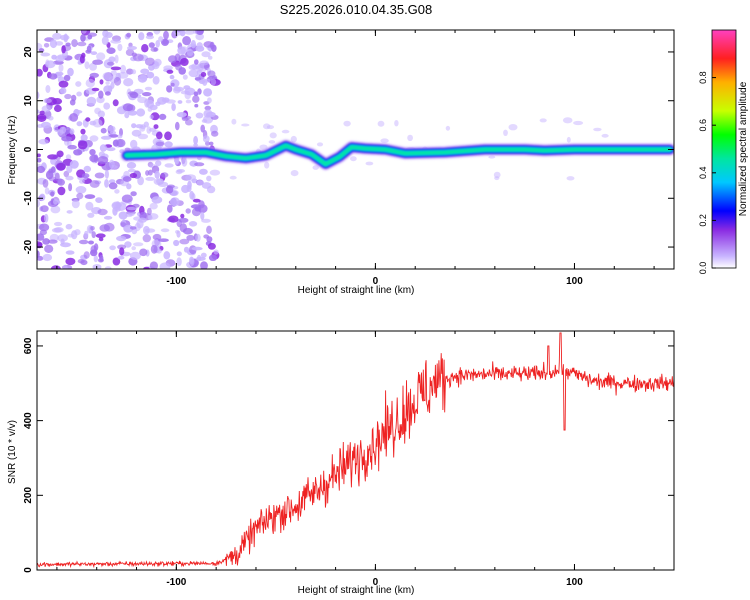 This screenshot has height=600, width=750. What do you see at coordinates (703, 125) in the screenshot?
I see `colorbar-tick-label: 0.6` at bounding box center [703, 125].